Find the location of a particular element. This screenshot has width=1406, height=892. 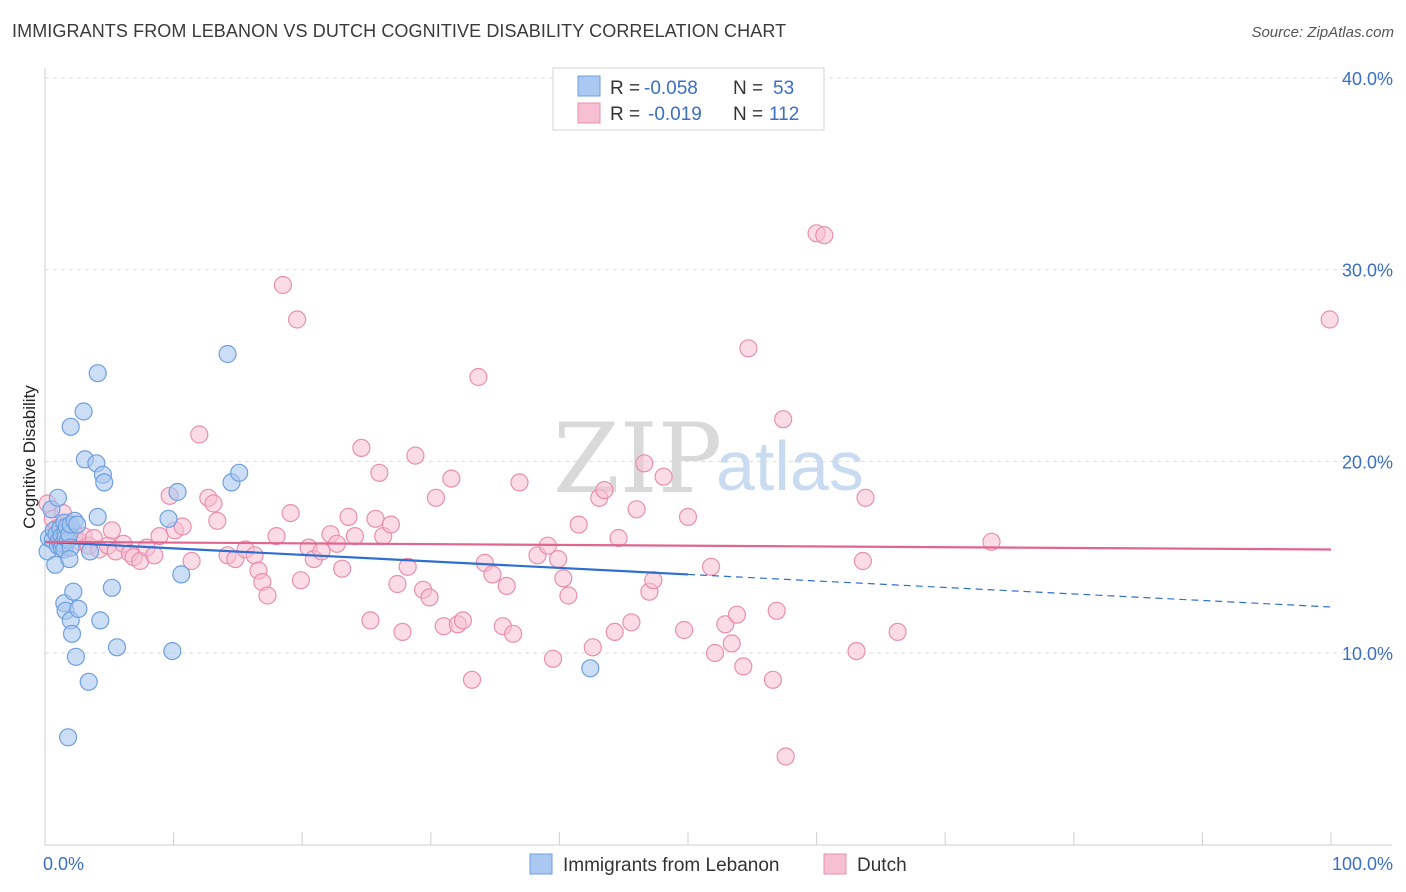

legend-swatch-dutch is located at coordinates (589, 113).